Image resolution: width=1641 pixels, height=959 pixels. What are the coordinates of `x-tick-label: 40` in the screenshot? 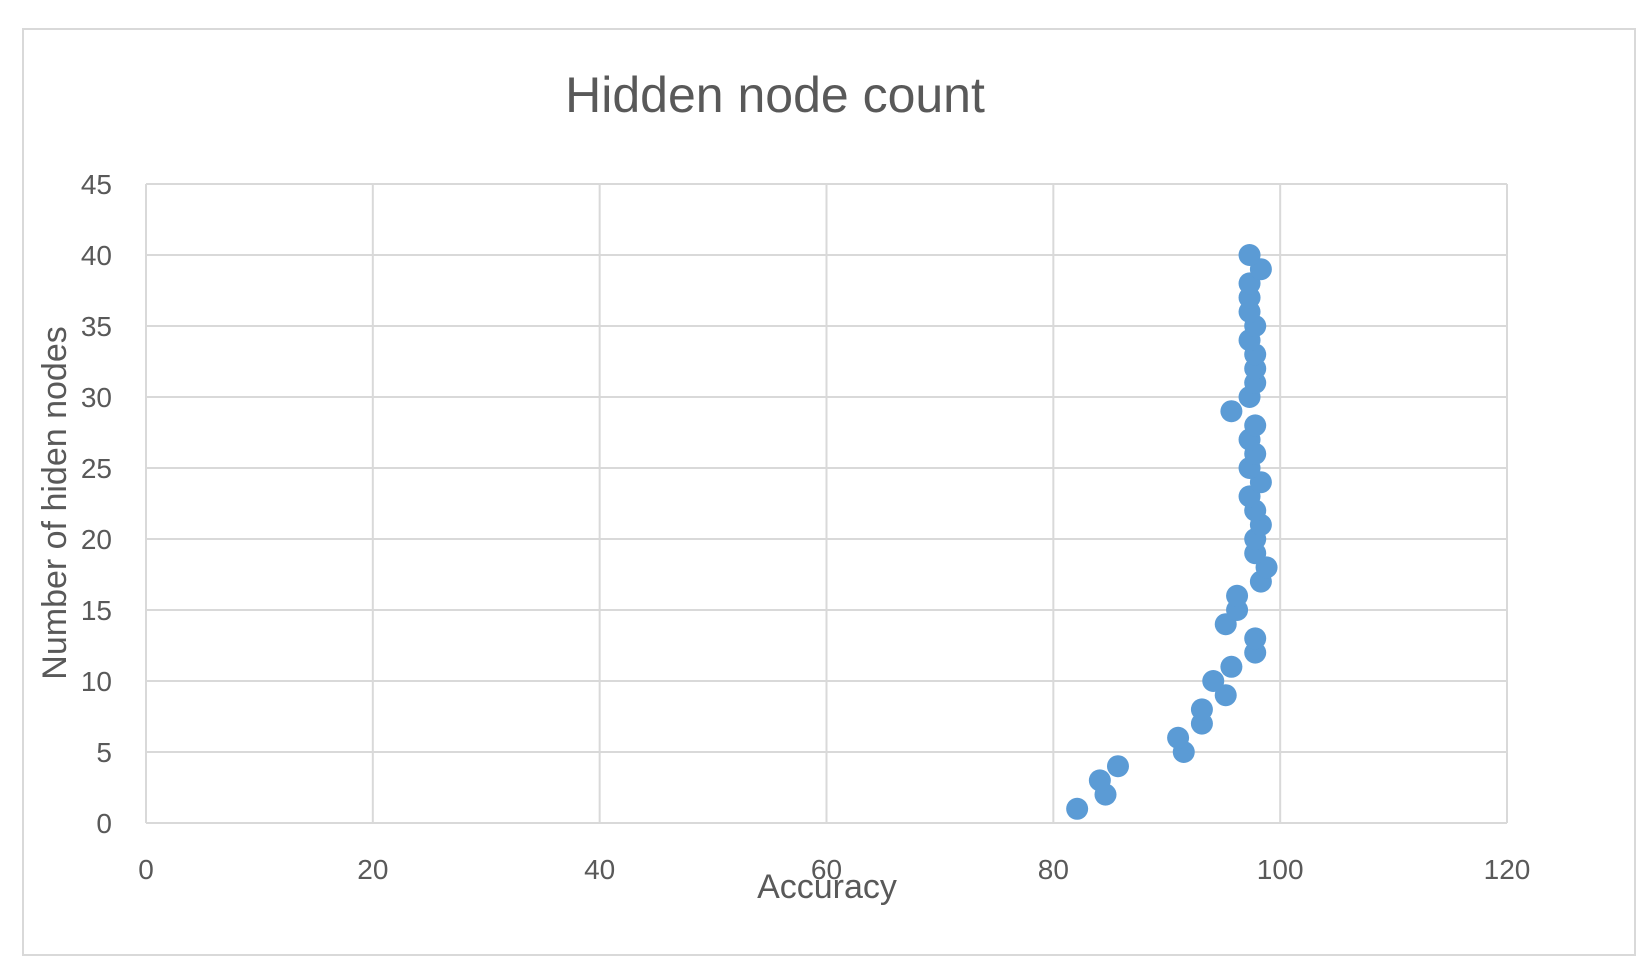 It's located at (599, 869).